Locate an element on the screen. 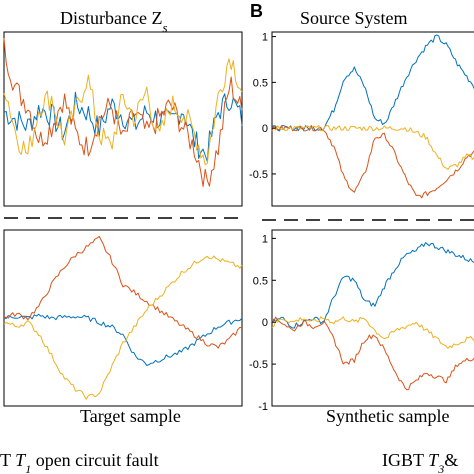 The width and height of the screenshot is (474, 474). target-title: Target sample is located at coordinates (130, 416).